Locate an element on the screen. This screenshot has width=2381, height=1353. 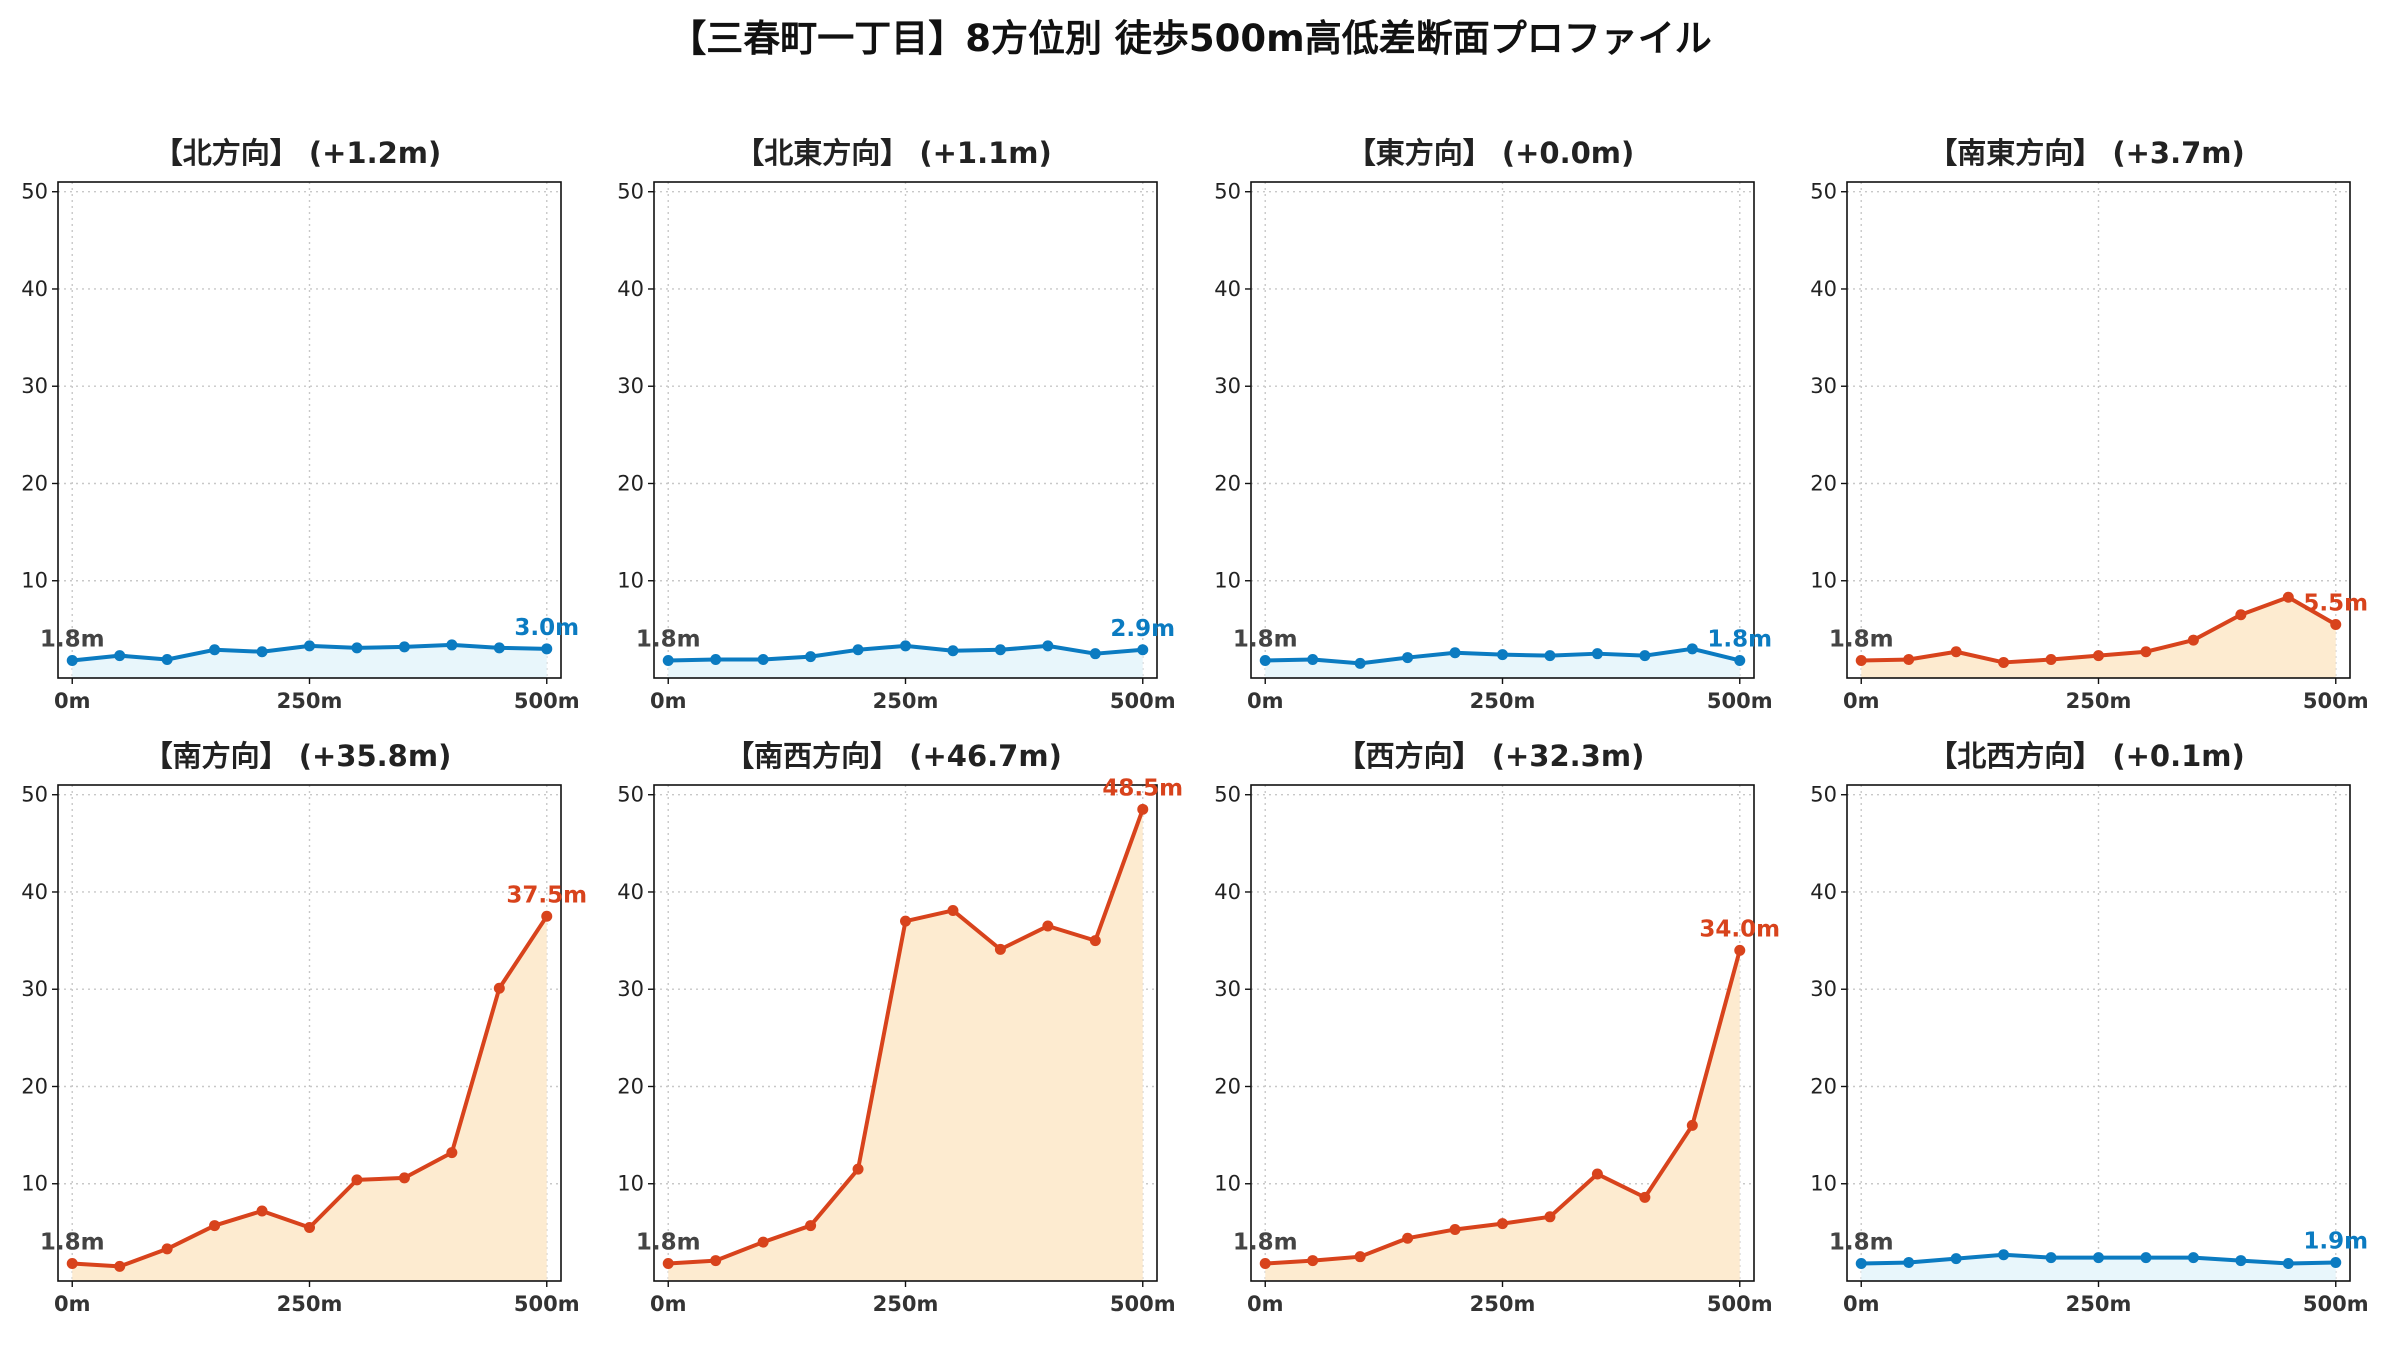
chart-title: 【南方向】 (+35.8m) is located at coordinates (297, 756).